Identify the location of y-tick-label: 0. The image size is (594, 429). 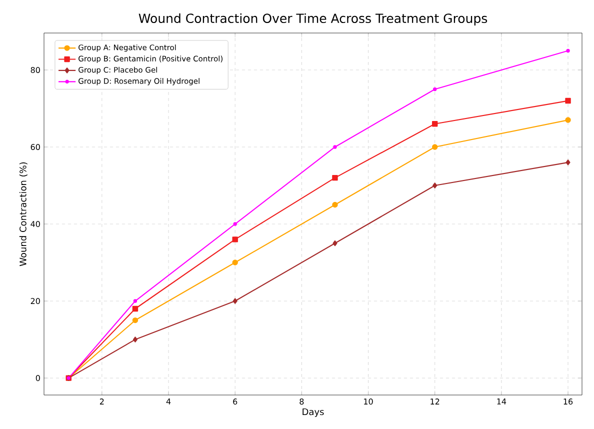
(38, 378).